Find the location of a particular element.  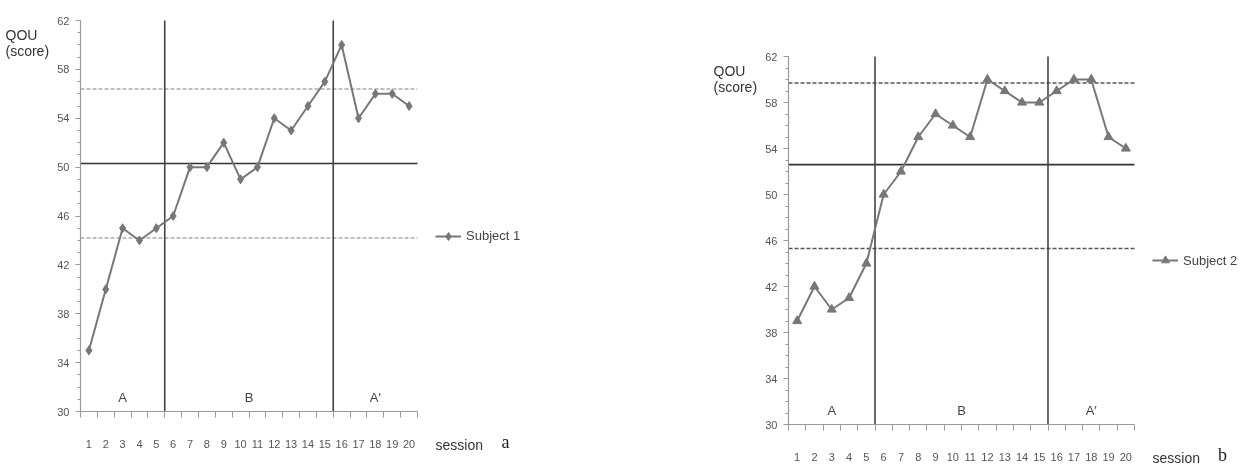

x-tick-label: 15 is located at coordinates (324, 443).